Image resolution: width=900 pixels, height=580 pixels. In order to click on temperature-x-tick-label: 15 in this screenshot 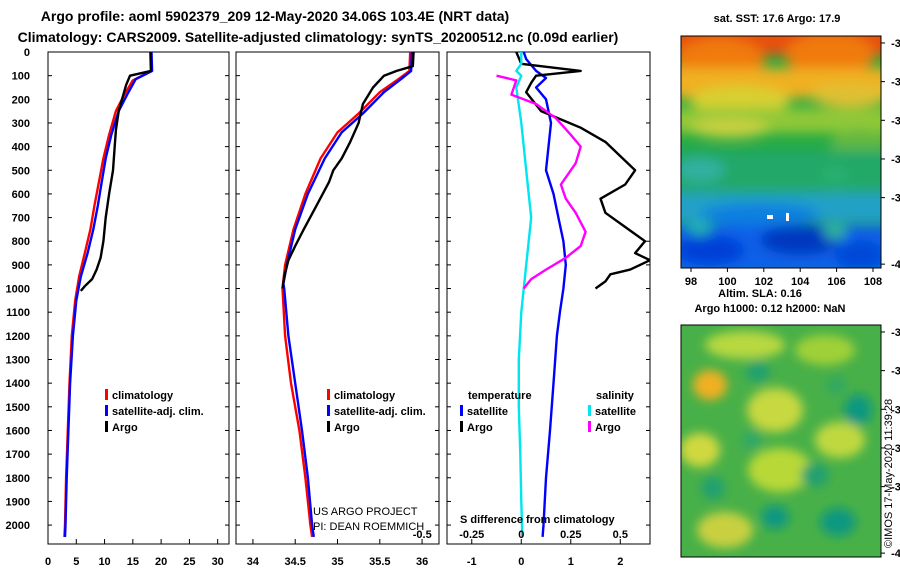, I will do `click(133, 562)`.